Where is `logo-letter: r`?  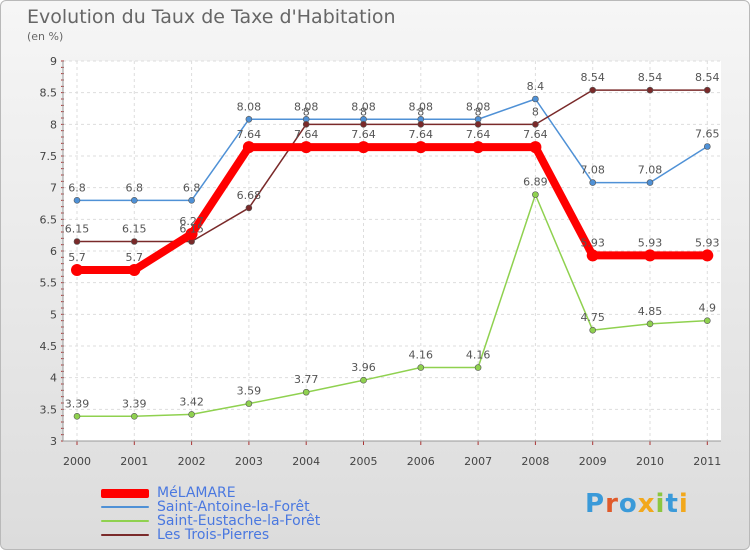
logo-letter: r is located at coordinates (612, 504).